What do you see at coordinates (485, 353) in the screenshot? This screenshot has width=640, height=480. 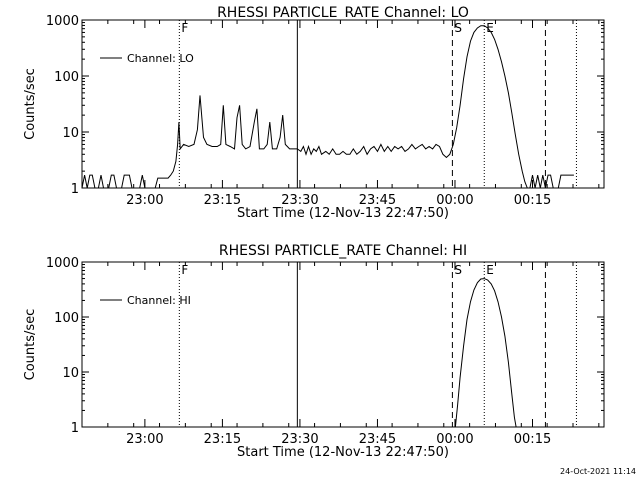 I see `series-line` at bounding box center [485, 353].